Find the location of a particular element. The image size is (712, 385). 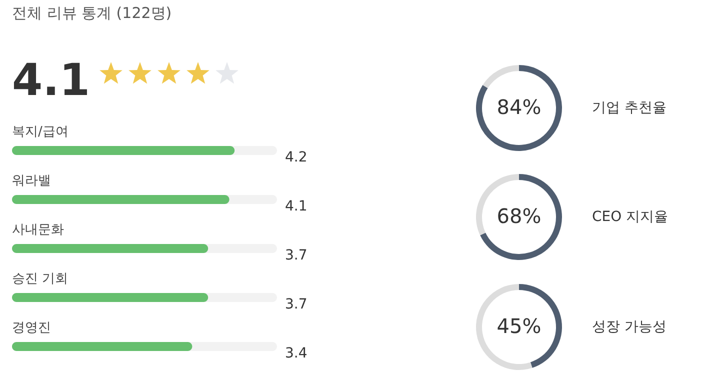

category-label: 복지/급여 is located at coordinates (40, 132).